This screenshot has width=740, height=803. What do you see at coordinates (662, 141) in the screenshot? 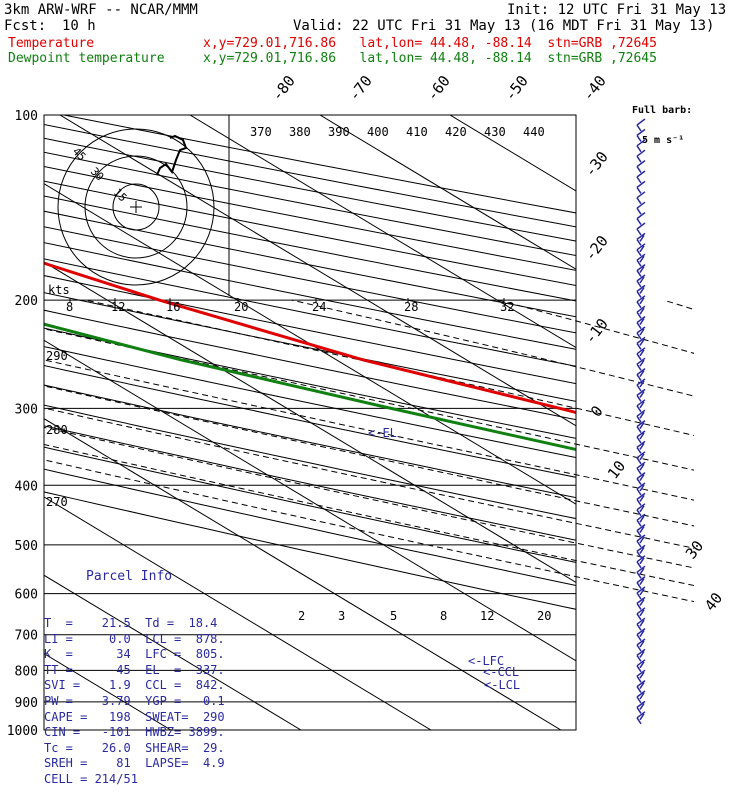
I see `barb-key-line2: 5 m s⁻¹` at bounding box center [662, 141].